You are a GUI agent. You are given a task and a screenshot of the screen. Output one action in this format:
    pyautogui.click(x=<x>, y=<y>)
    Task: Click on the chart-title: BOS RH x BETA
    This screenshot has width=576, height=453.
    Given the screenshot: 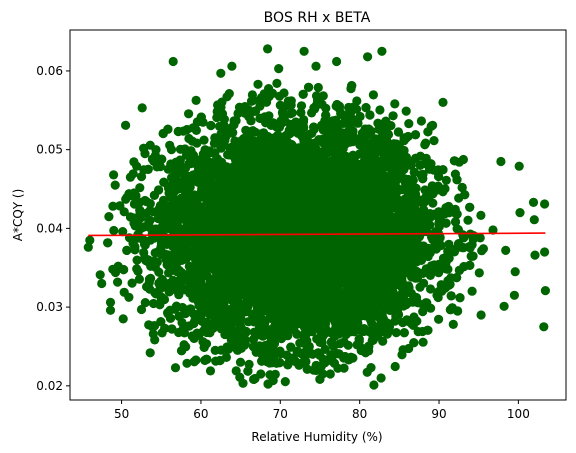 What is the action you would take?
    pyautogui.click(x=317, y=18)
    